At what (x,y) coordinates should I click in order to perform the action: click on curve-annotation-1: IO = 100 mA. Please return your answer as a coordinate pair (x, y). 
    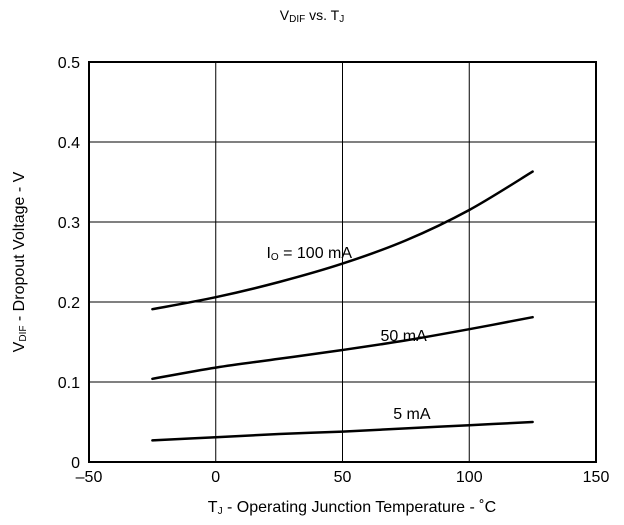
    Looking at the image, I should click on (309, 254).